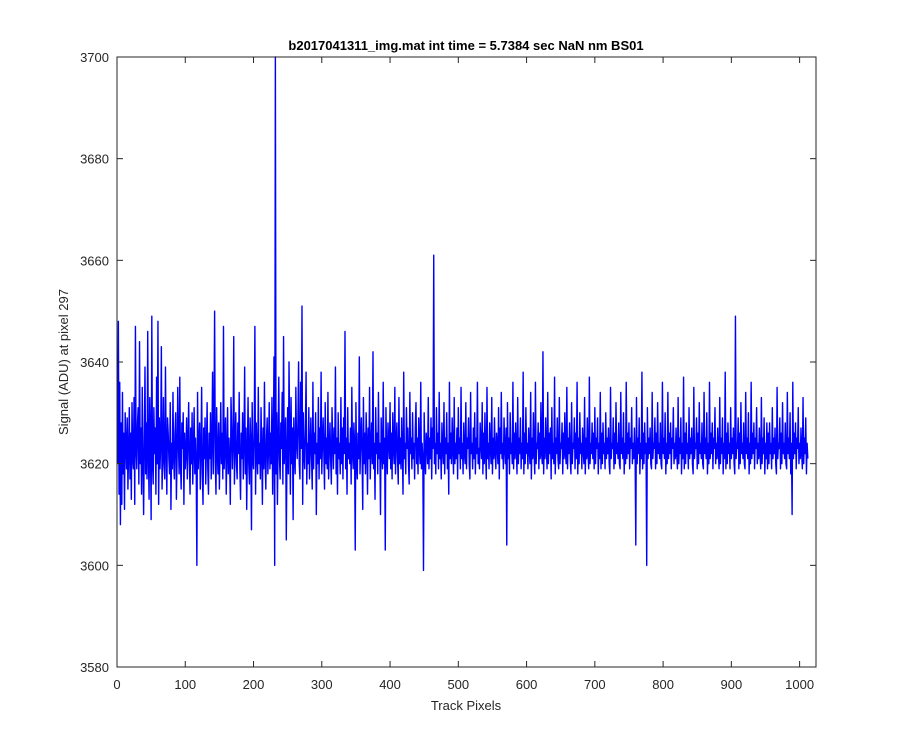  Describe the element at coordinates (458, 684) in the screenshot. I see `x-tick-label: 500` at that location.